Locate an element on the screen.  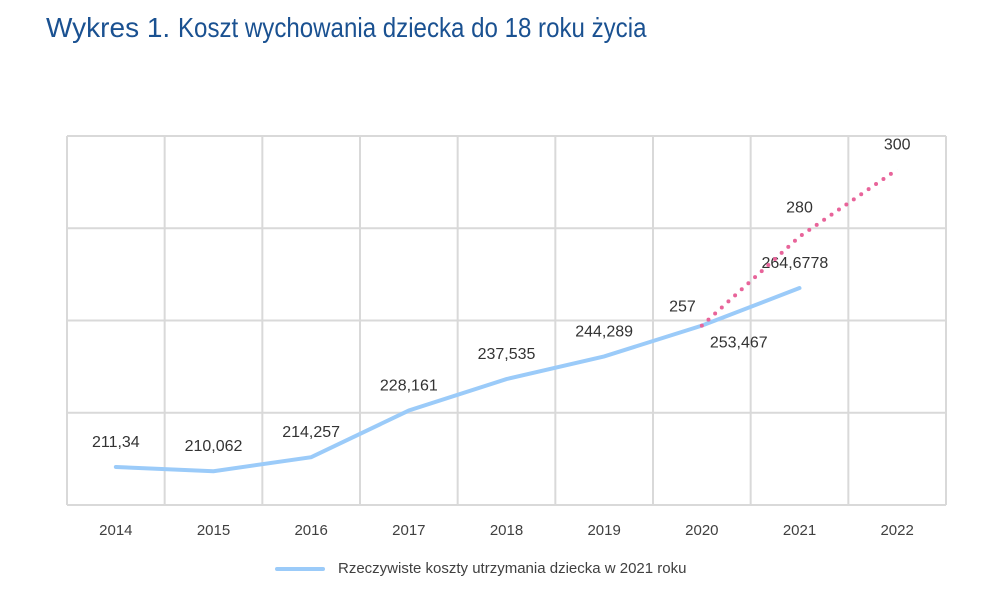
data-label: 211,34 is located at coordinates (116, 442).